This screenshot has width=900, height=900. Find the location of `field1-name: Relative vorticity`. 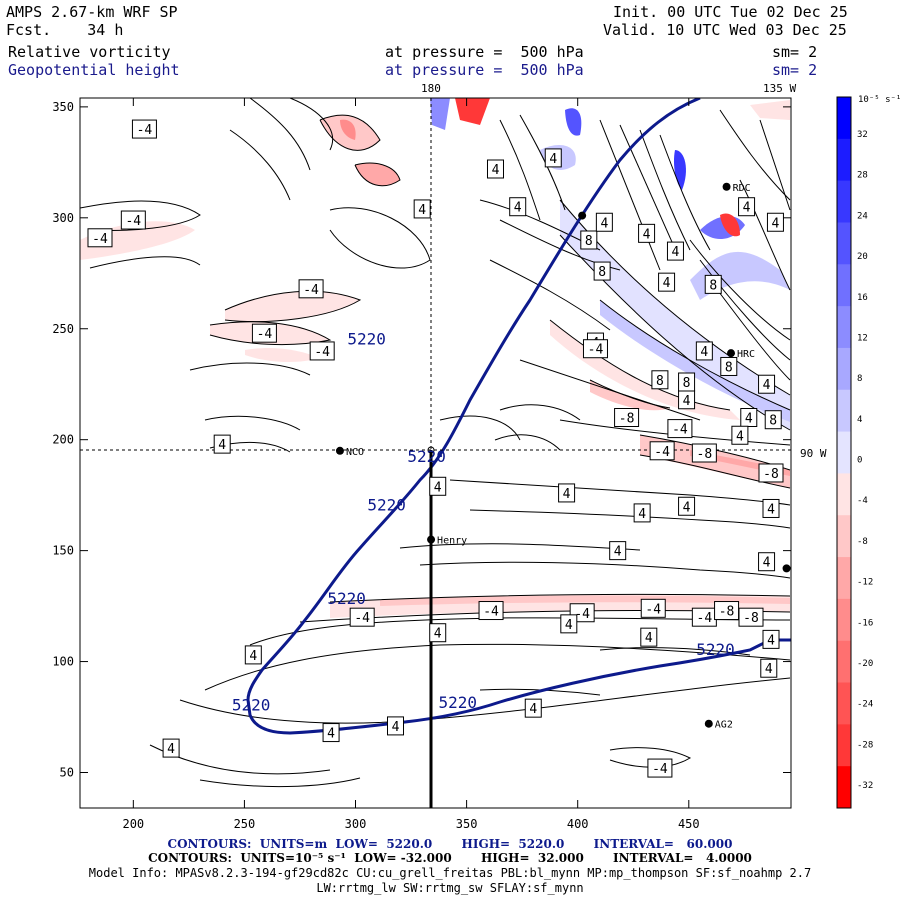

field1-name: Relative vorticity is located at coordinates (89, 52).